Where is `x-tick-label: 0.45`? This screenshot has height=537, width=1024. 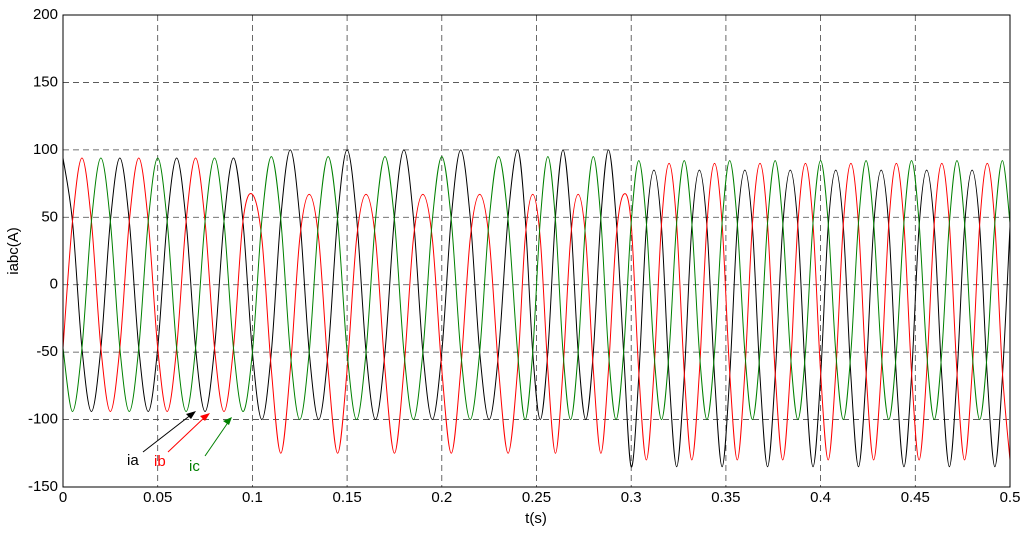
x-tick-label: 0.45 is located at coordinates (915, 497).